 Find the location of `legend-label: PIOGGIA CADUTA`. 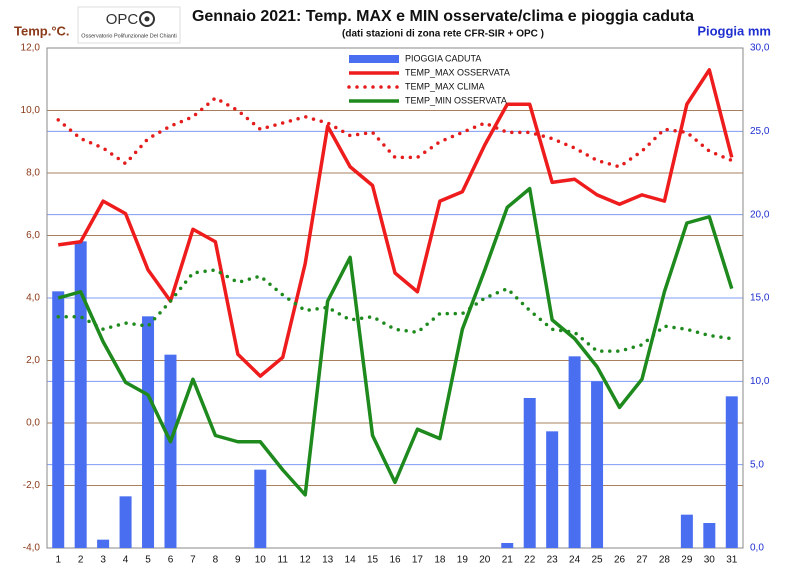

legend-label: PIOGGIA CADUTA is located at coordinates (443, 58).